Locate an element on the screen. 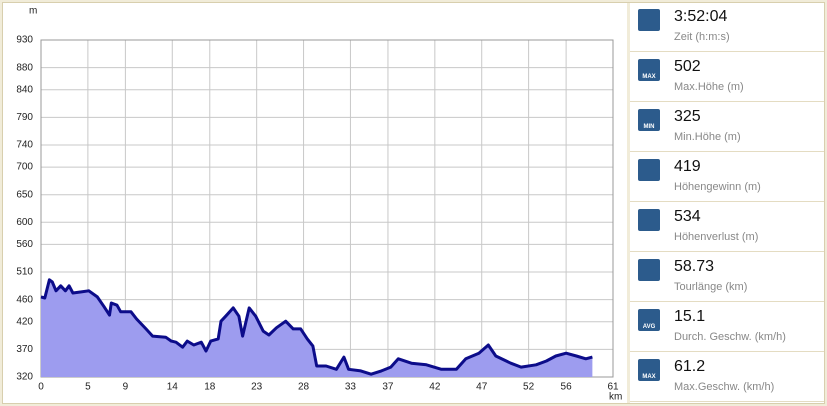  stat-value: 534 is located at coordinates (687, 216).